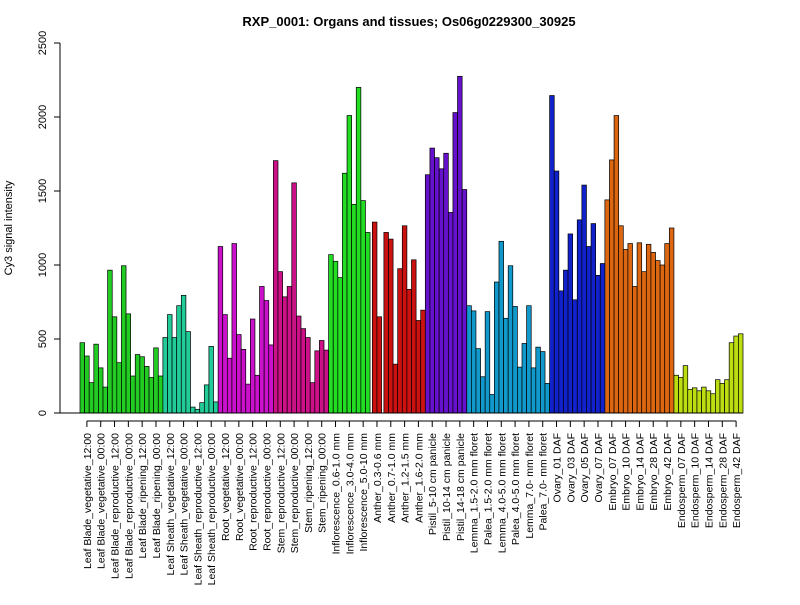  I want to click on x-tick-label: Root_vegetative_00:00, so click(240, 487).